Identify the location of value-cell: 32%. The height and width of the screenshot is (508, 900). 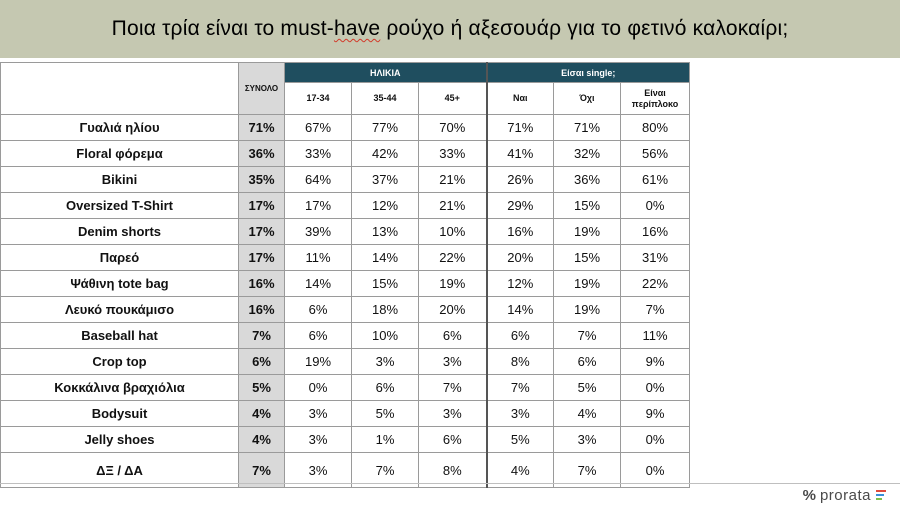
(587, 153).